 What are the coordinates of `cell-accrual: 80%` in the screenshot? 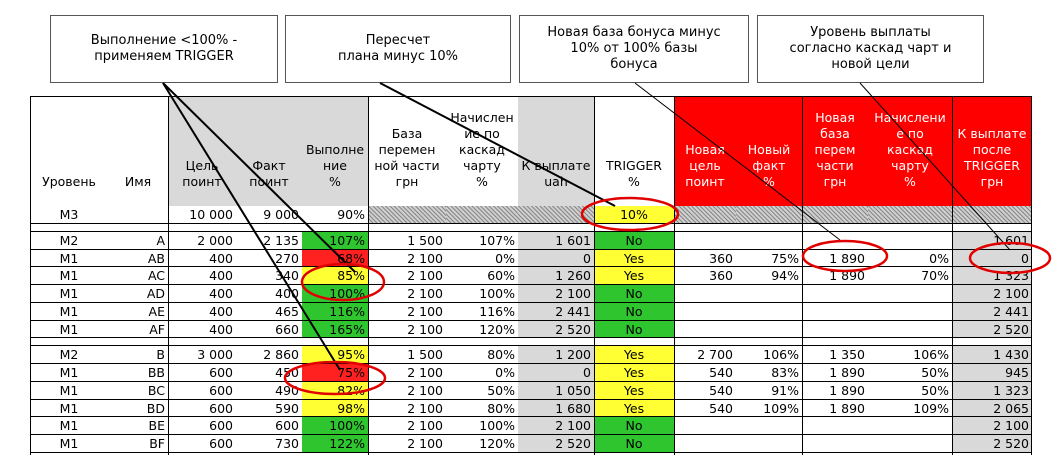 It's located at (501, 408).